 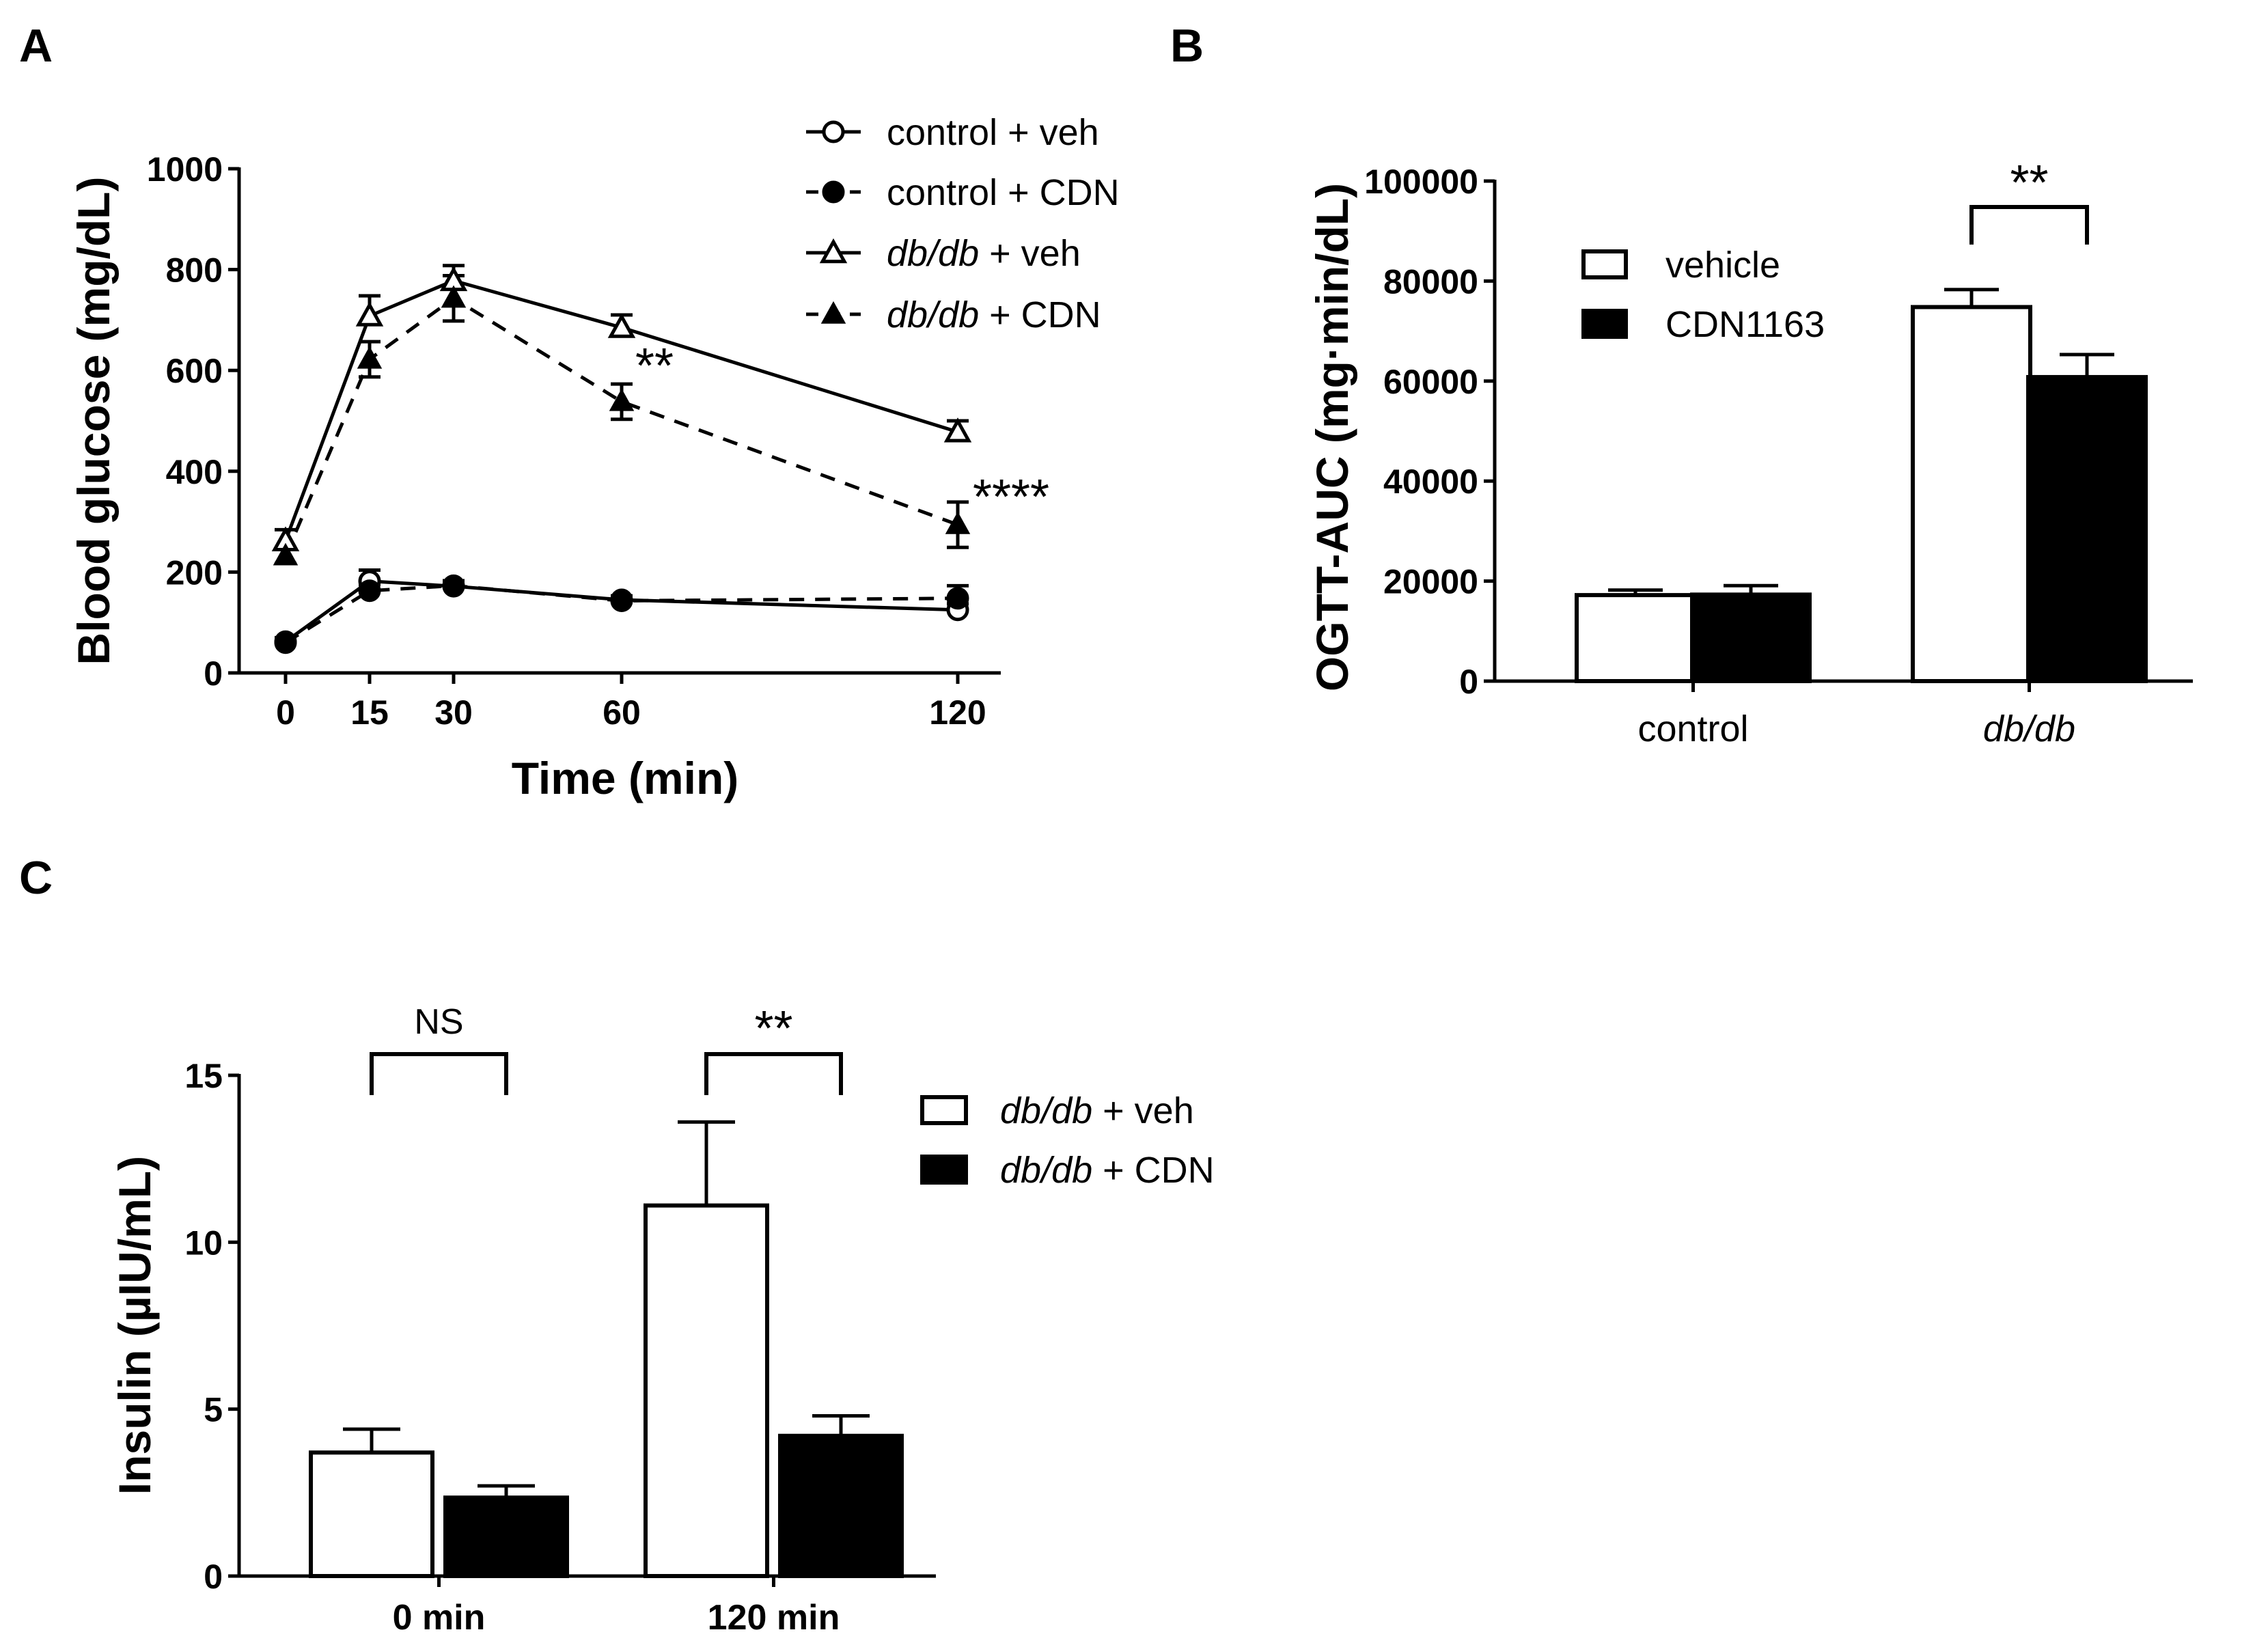 I want to click on x-category-label: control, so click(x=1692, y=728).